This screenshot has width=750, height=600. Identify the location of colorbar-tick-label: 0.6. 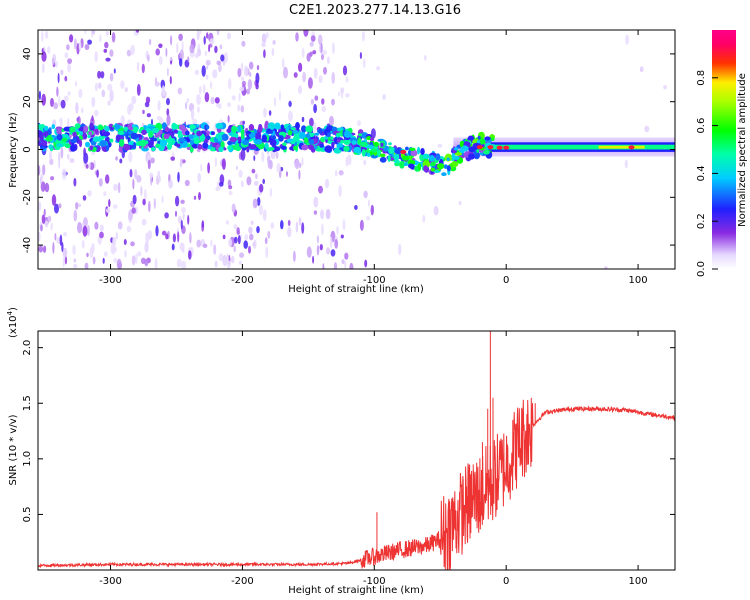
(701, 126).